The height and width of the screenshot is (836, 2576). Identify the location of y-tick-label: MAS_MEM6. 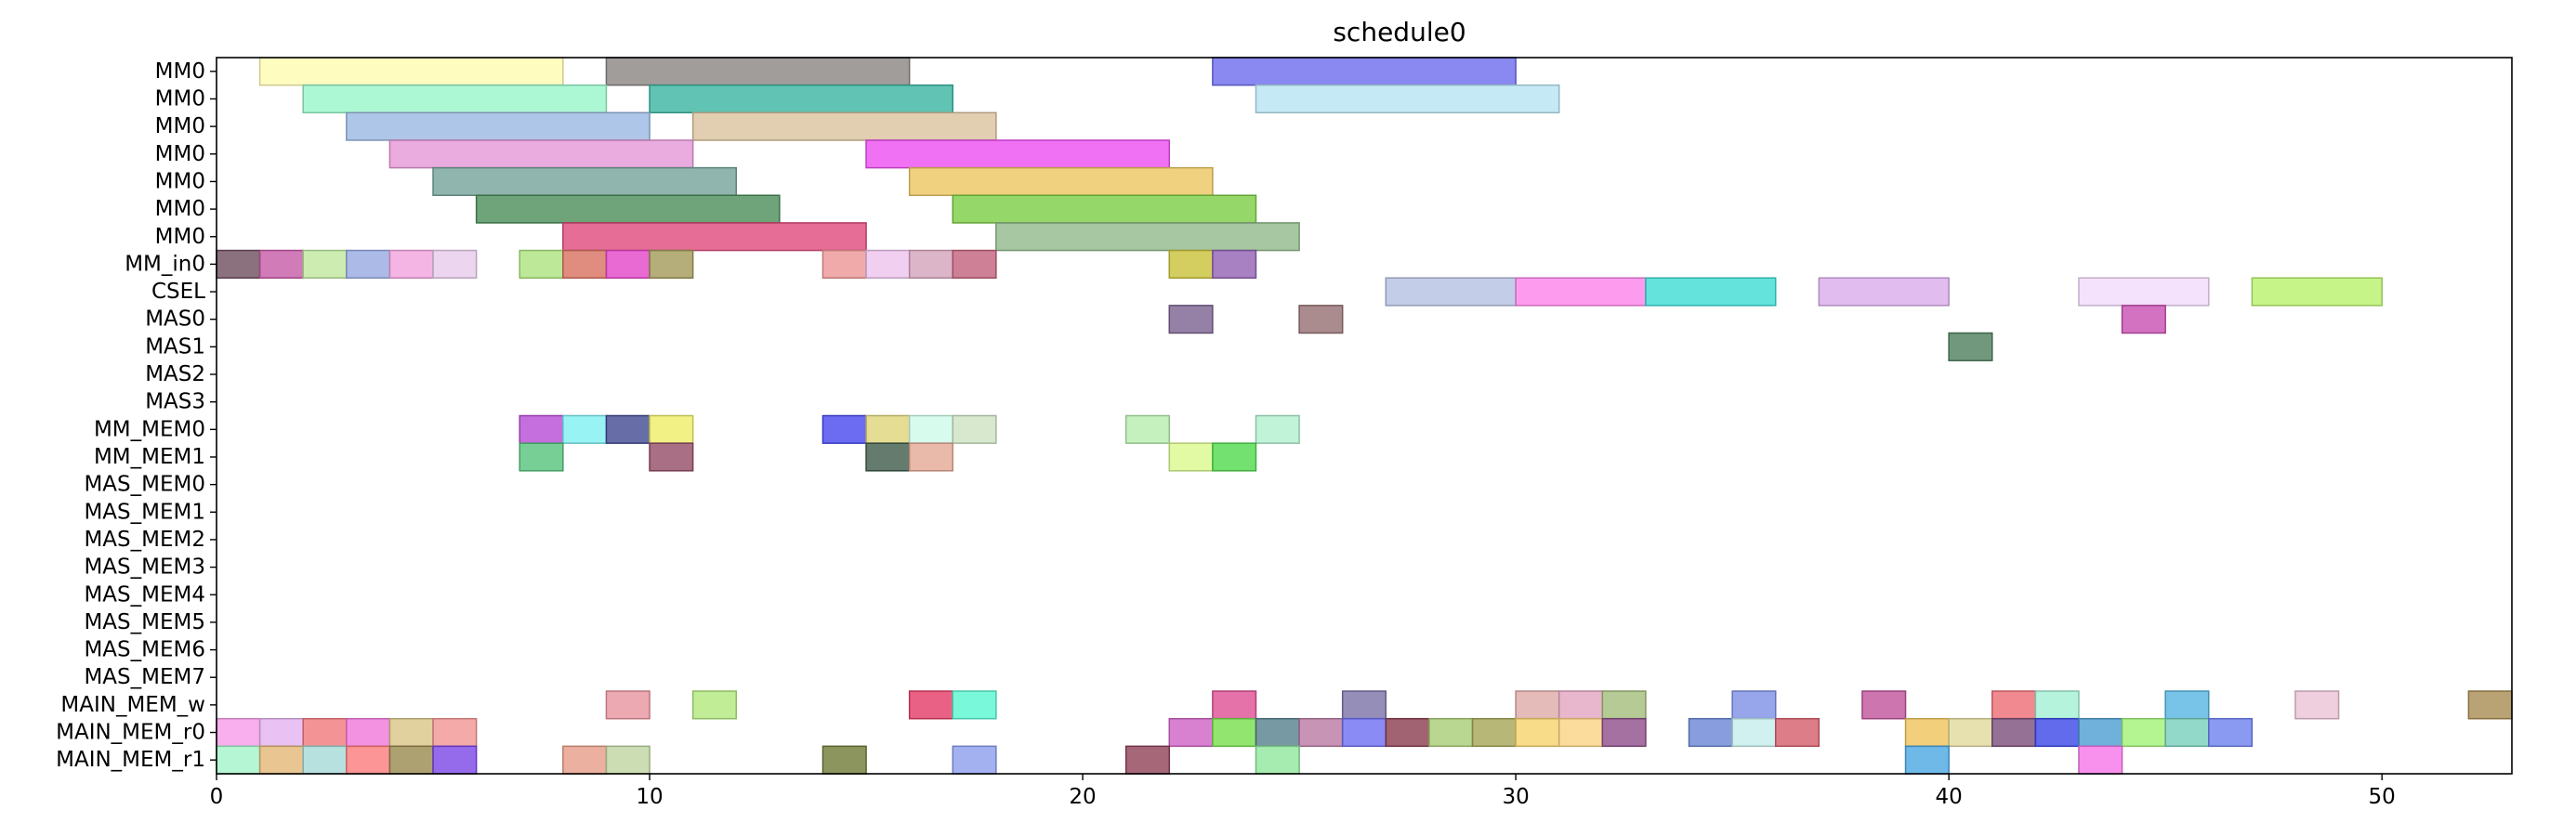
(144, 650).